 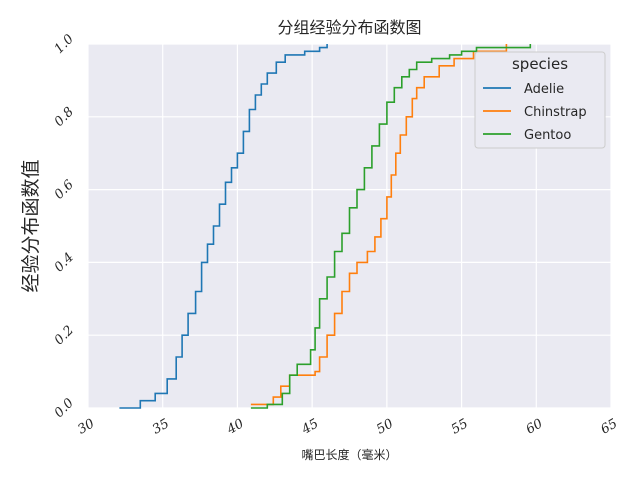 I want to click on legend: species Adelie Chinstrap Gentoo, so click(x=540, y=100).